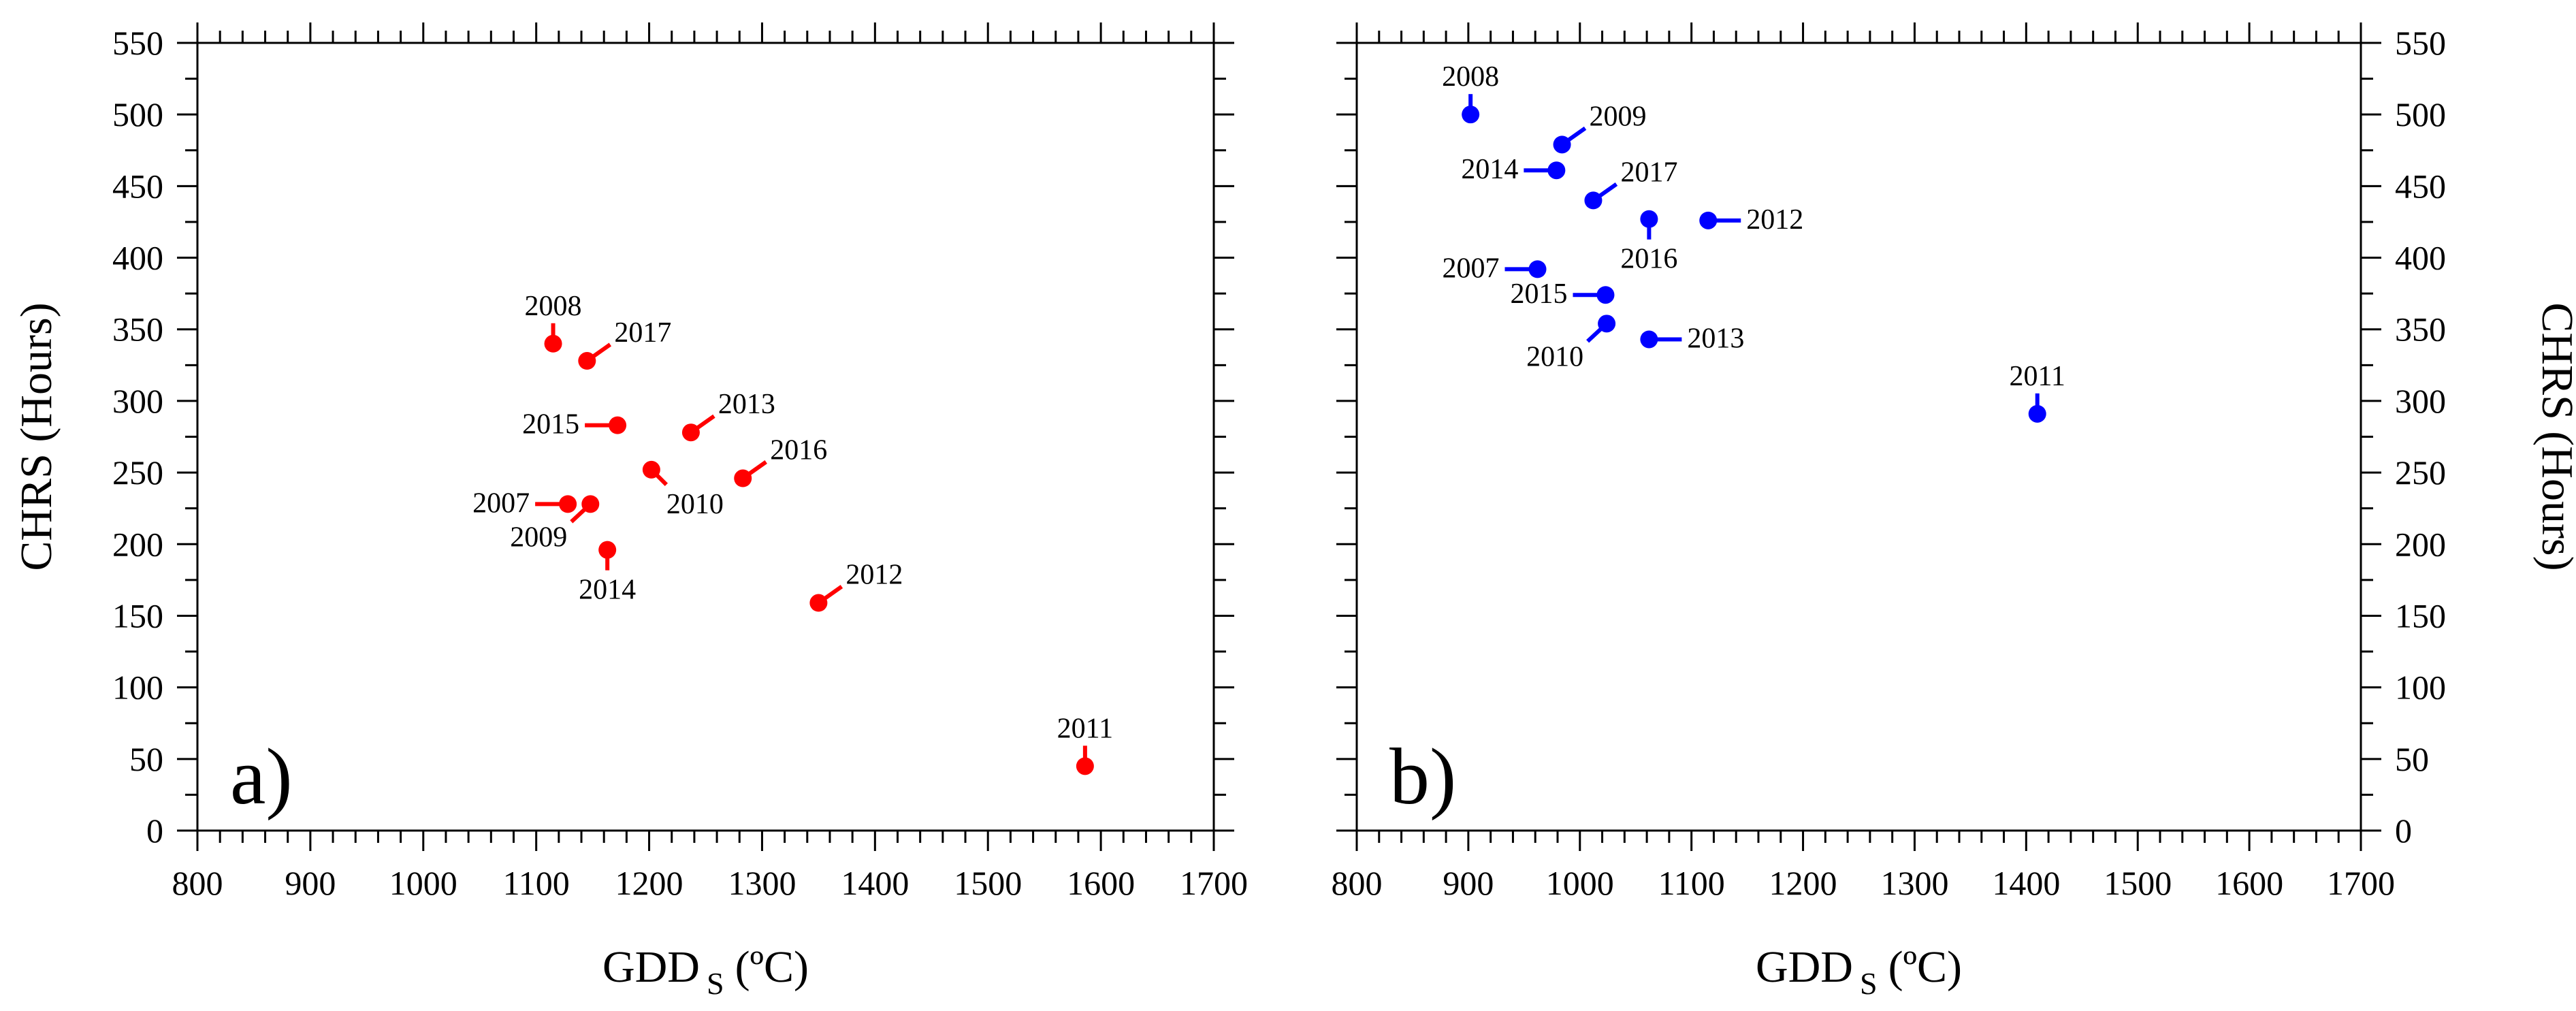 The width and height of the screenshot is (2576, 1011). Describe the element at coordinates (1423, 776) in the screenshot. I see `panel-label: b)` at that location.